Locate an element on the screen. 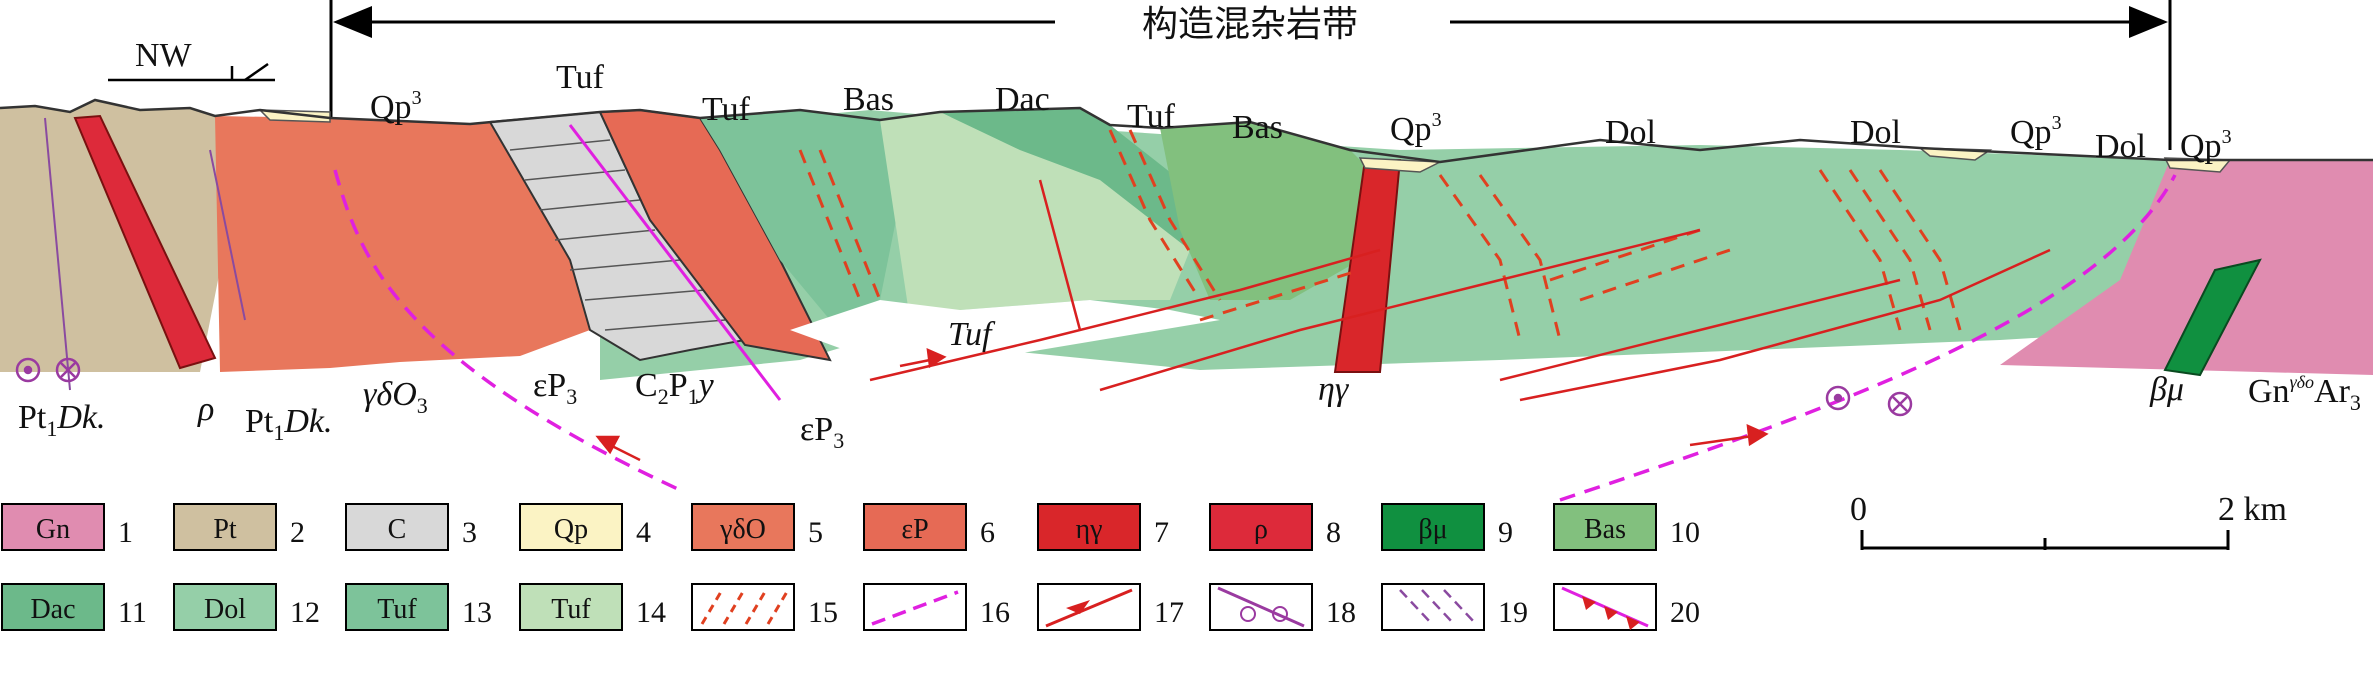 Image resolution: width=2373 pixels, height=673 pixels. legend-number-15: 15 is located at coordinates (823, 612).